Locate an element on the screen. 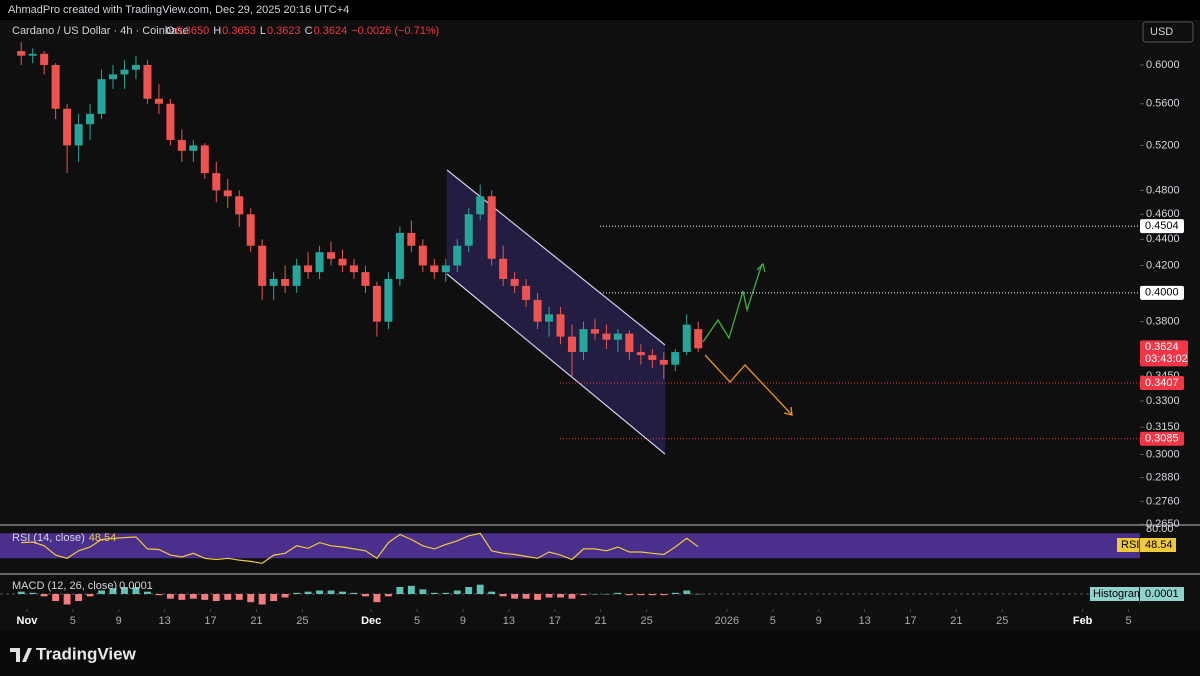  logo-icon is located at coordinates (21, 655).